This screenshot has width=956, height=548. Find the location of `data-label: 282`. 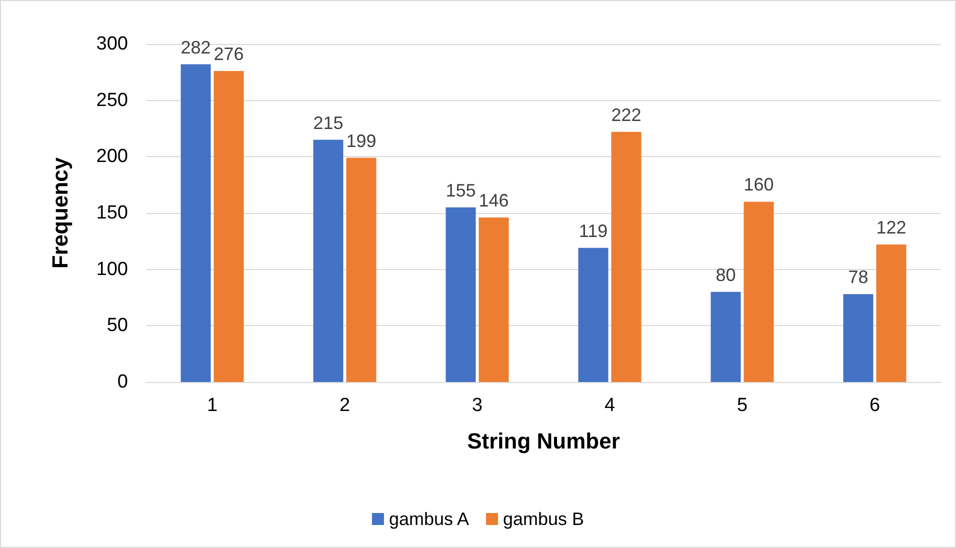

data-label: 282 is located at coordinates (195, 47).